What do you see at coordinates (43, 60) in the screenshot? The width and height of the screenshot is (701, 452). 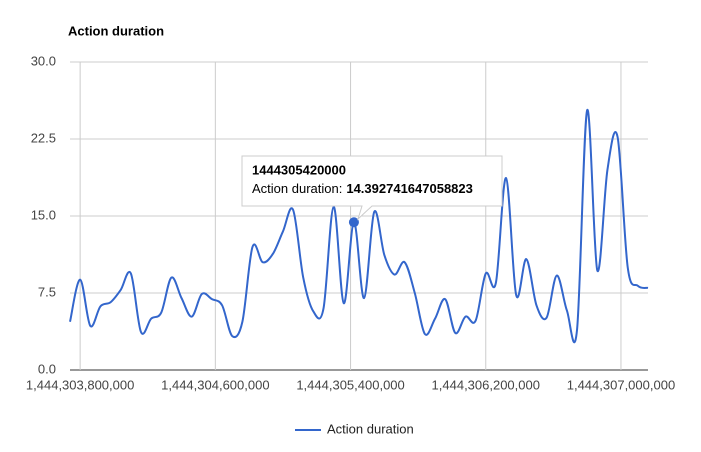 I see `y-tick-label: 30.0` at bounding box center [43, 60].